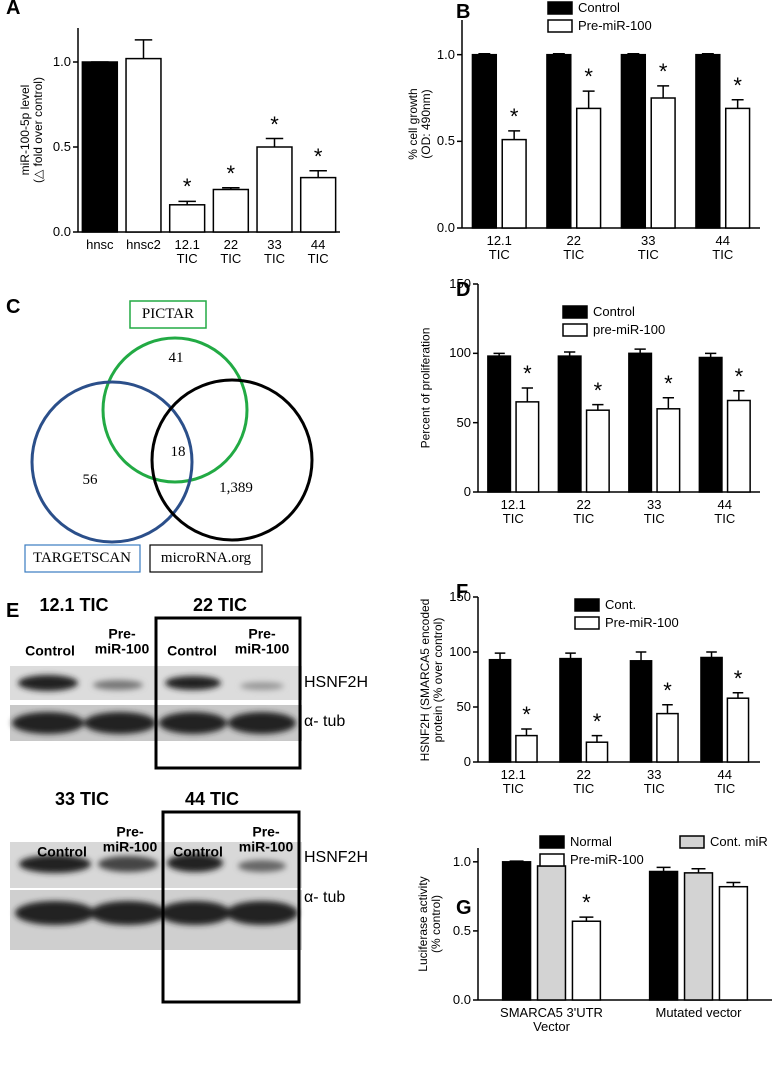 This screenshot has width=780, height=1069. I want to click on y-tick-label: 1.0, so click(445, 54).